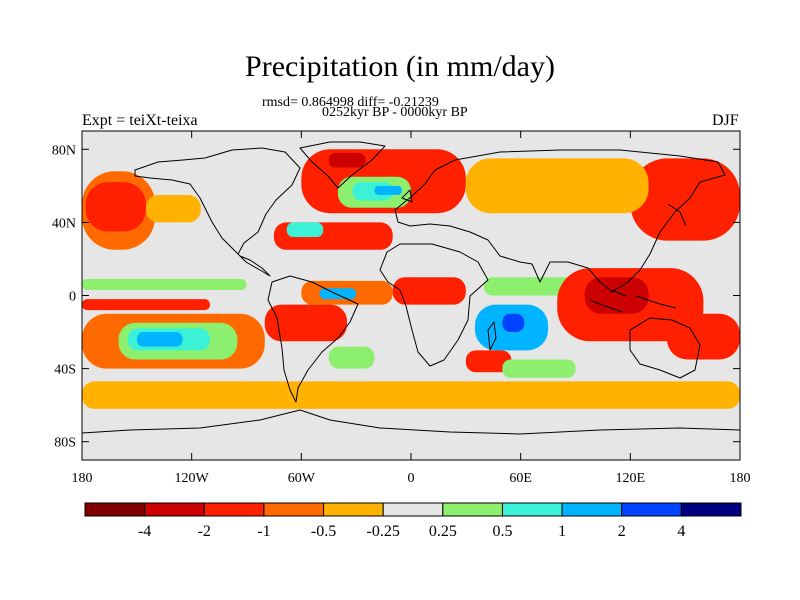 The width and height of the screenshot is (800, 600). Describe the element at coordinates (685, 199) in the screenshot. I see `region-northwest-pacific-red` at that location.